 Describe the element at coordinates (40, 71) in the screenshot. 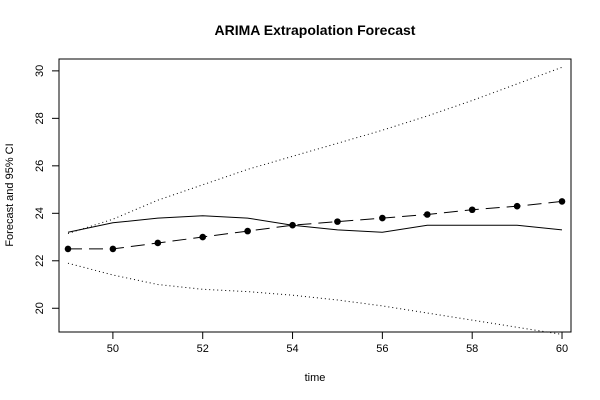

I see `y-tick-label: 30` at that location.